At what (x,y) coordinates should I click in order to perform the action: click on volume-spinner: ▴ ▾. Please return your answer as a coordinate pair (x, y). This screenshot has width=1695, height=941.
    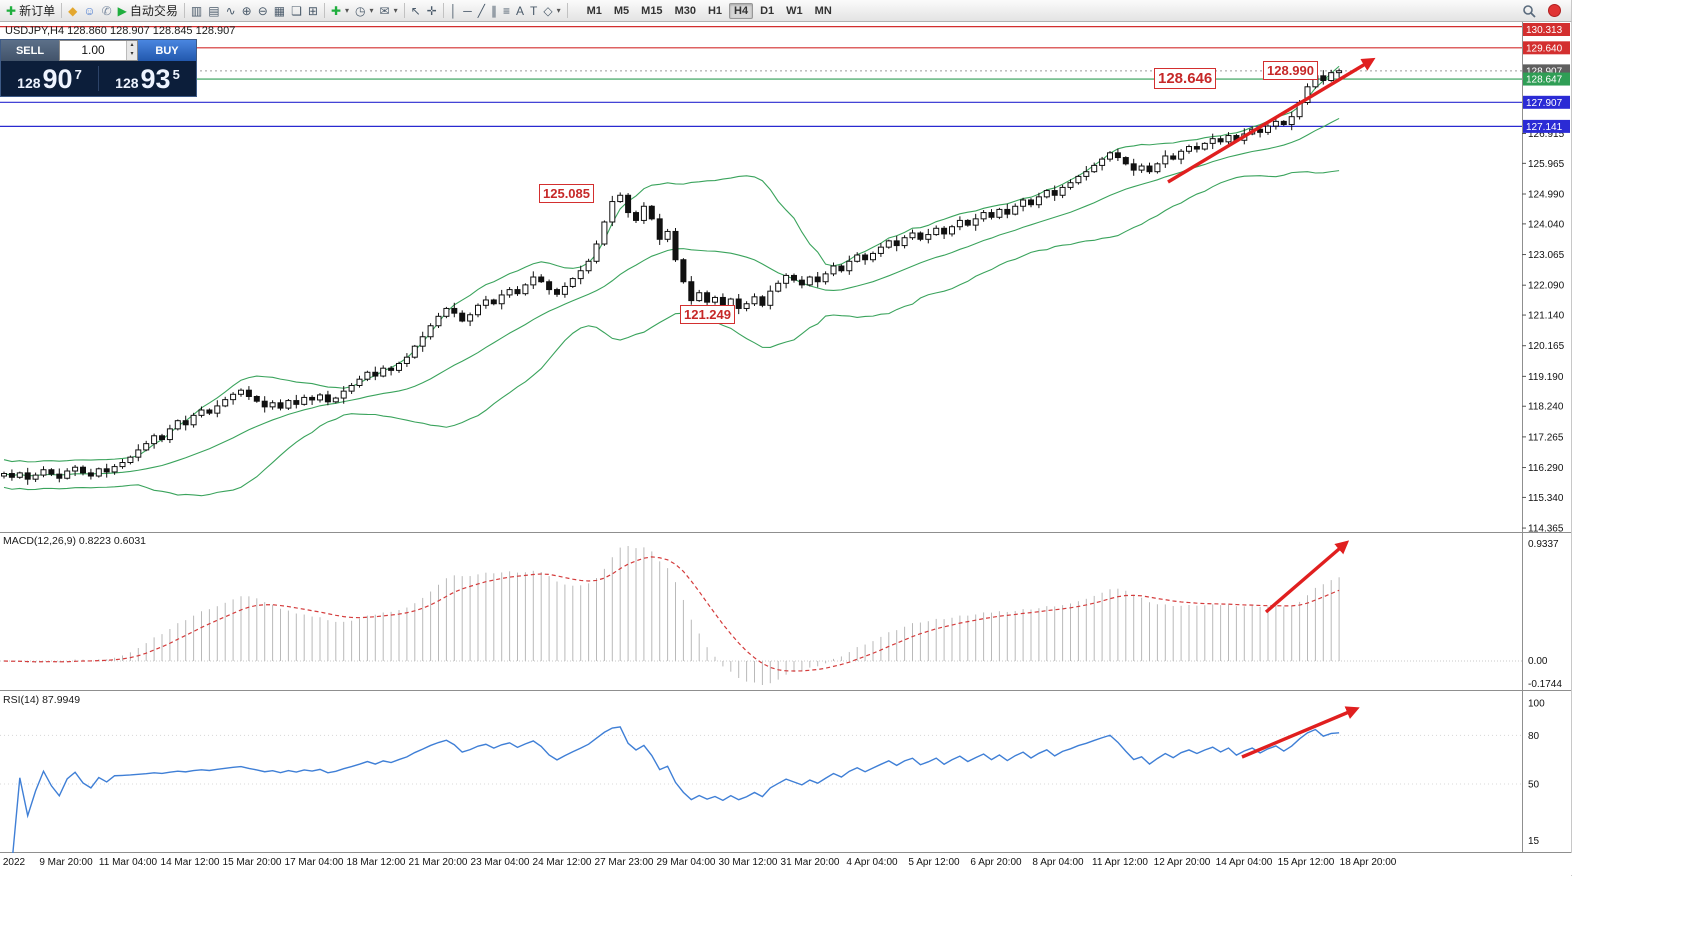
    Looking at the image, I should click on (131, 50).